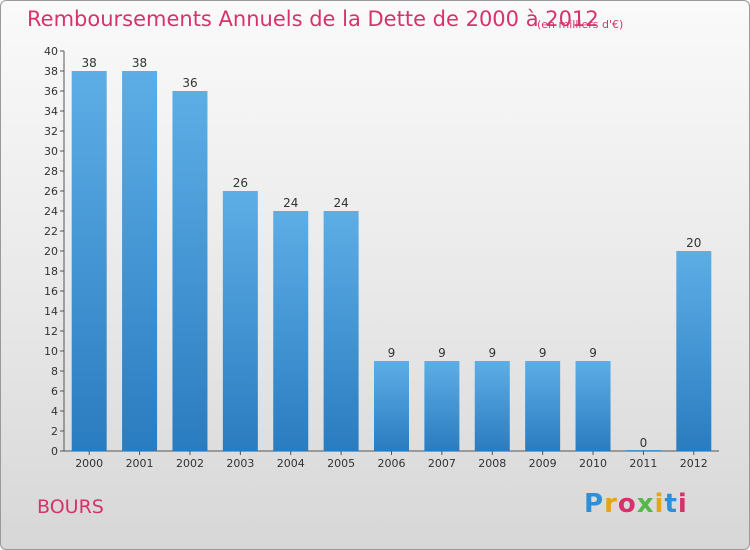 The height and width of the screenshot is (550, 750). What do you see at coordinates (593, 406) in the screenshot?
I see `bar-2010` at bounding box center [593, 406].